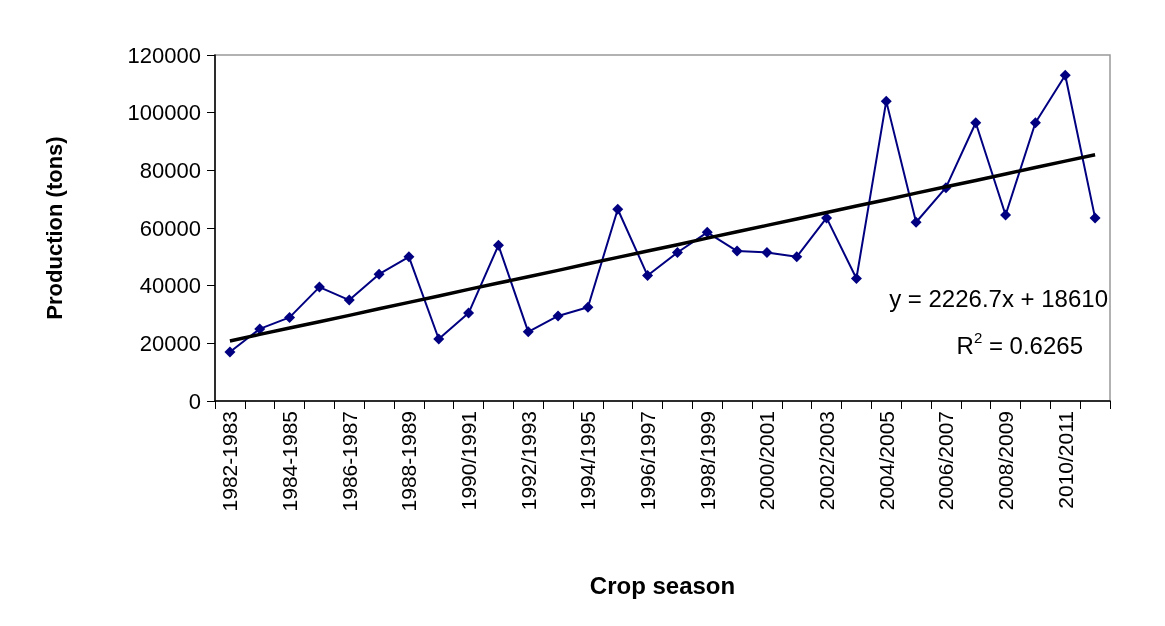 This screenshot has width=1165, height=626. What do you see at coordinates (290, 461) in the screenshot?
I see `x-tick-label: 1984-1985` at bounding box center [290, 461].